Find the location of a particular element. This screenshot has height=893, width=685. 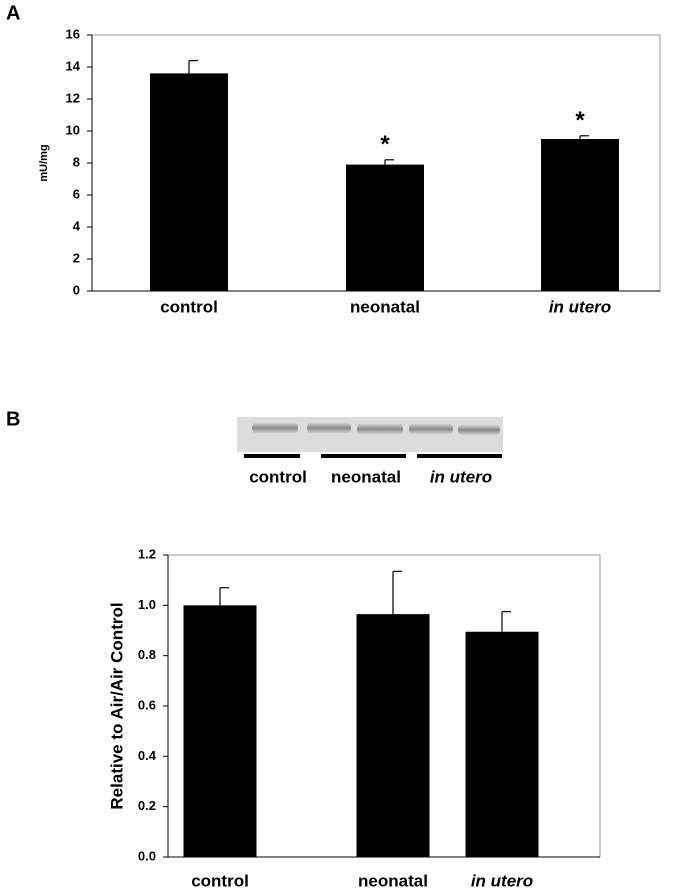

y-tick-label: 0 is located at coordinates (76, 289).